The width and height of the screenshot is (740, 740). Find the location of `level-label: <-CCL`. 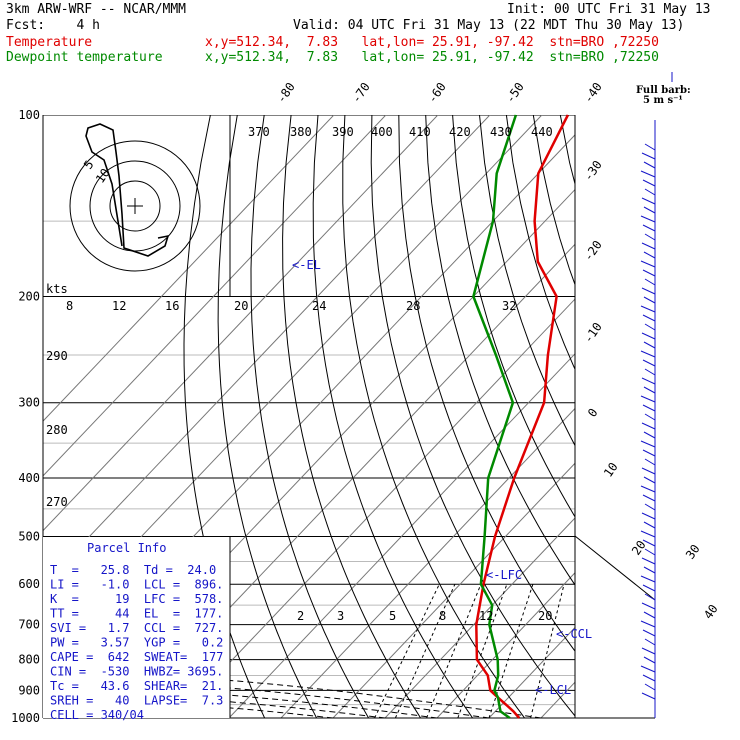

level-label: <-CCL is located at coordinates (574, 634).